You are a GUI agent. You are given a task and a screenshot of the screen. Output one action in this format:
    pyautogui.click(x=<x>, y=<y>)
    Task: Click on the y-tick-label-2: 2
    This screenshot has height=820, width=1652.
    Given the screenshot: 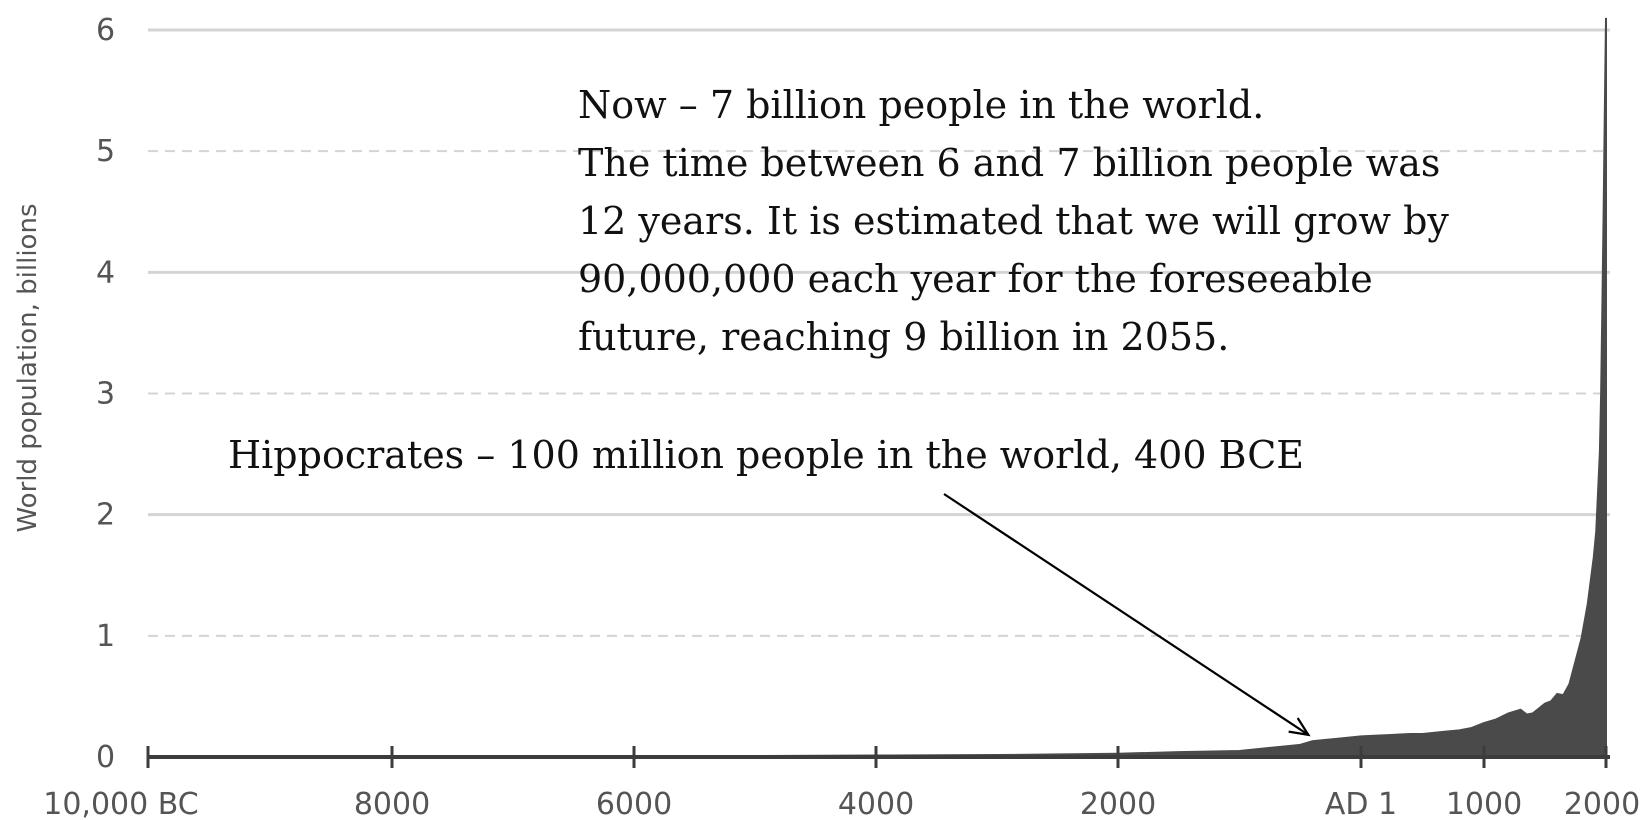 What is the action you would take?
    pyautogui.click(x=105, y=515)
    